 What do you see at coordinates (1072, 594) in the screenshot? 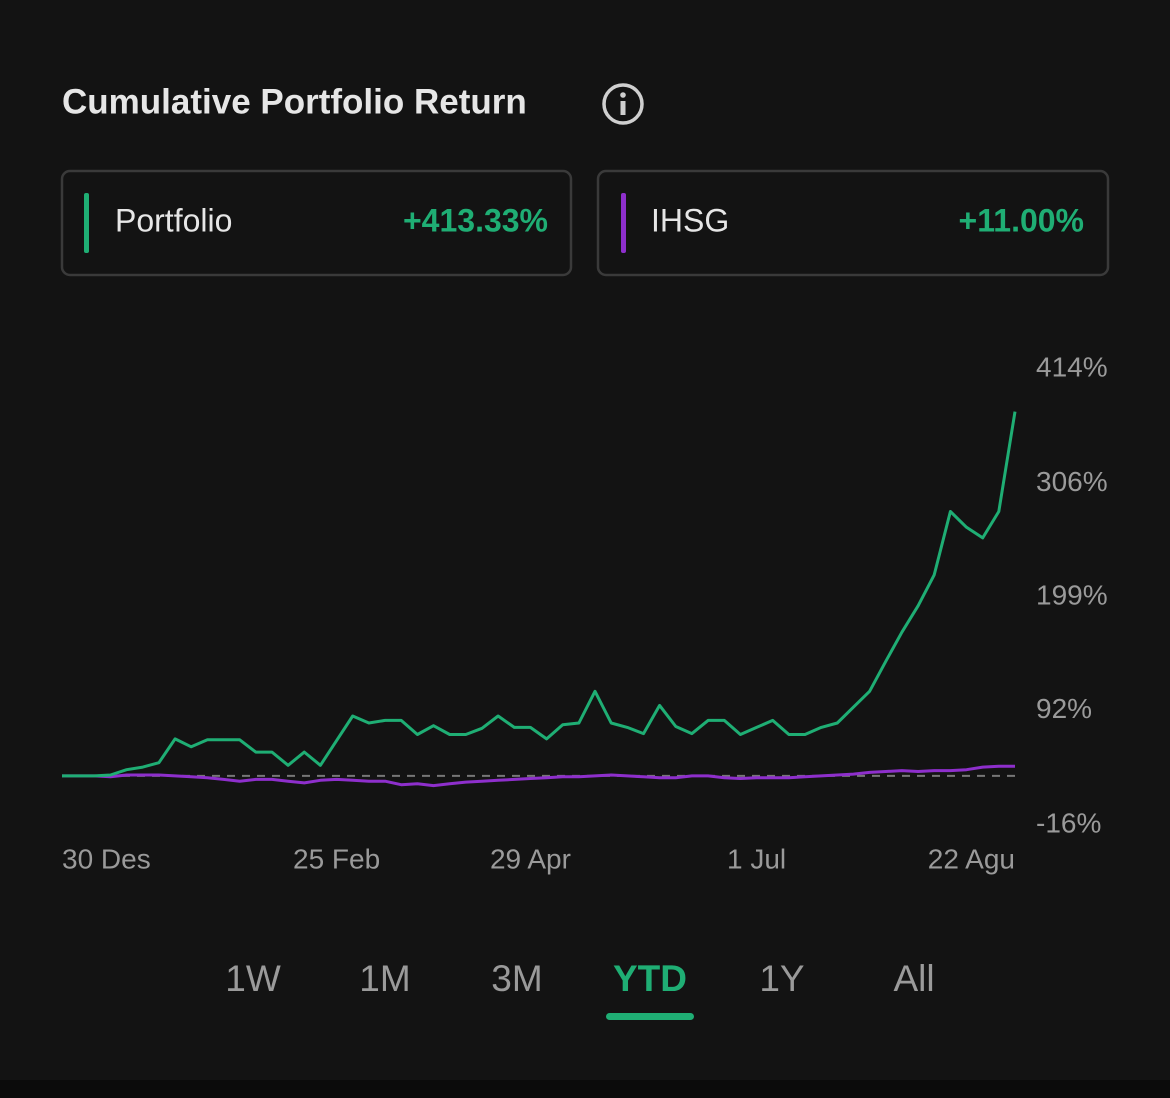
I see `y-tick-label: 199%` at bounding box center [1072, 594].